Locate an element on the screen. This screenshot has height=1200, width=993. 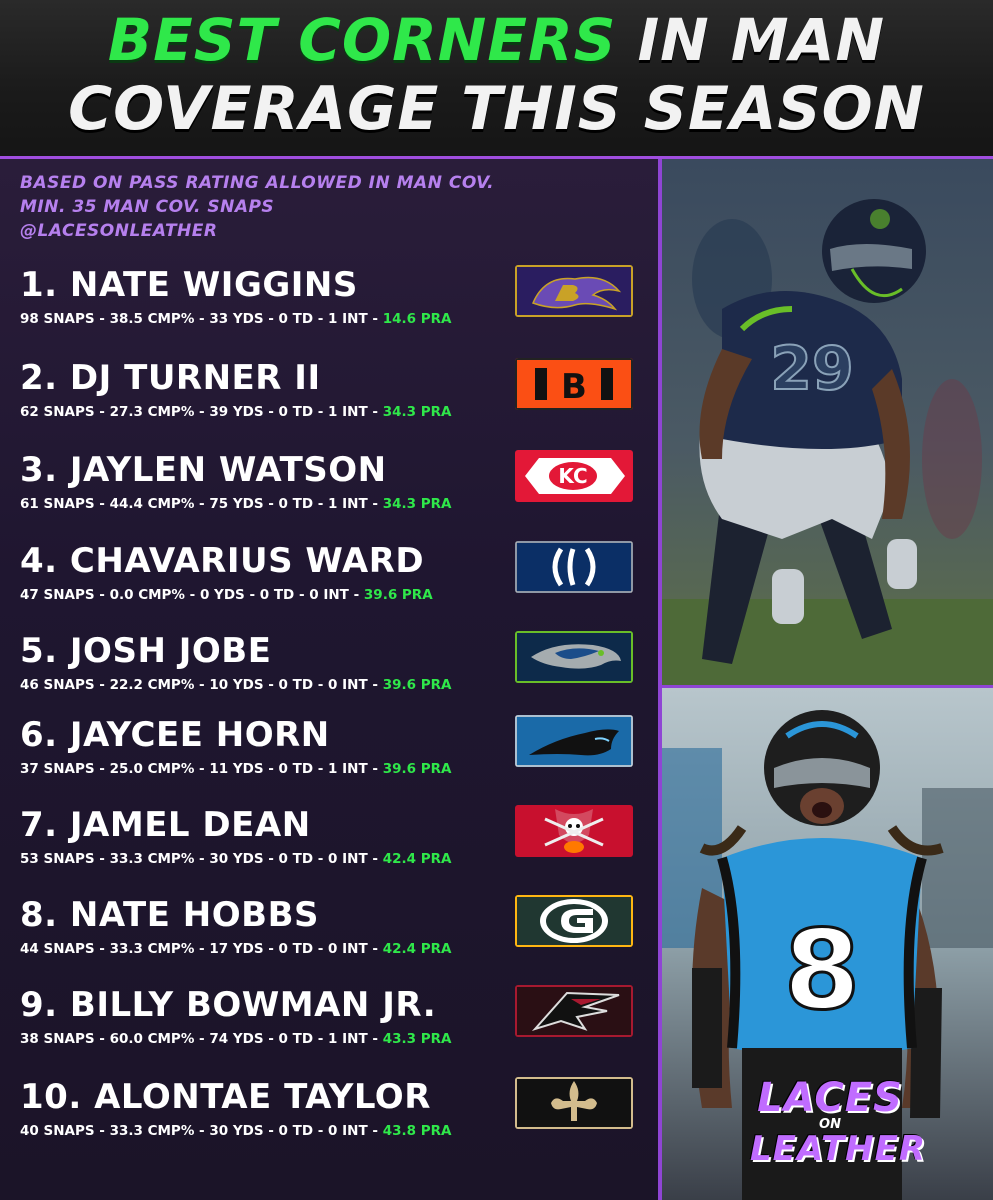
subtitle-minimum: MIN. 35 MAN COV. SNAPS is located at coordinates (147, 207).